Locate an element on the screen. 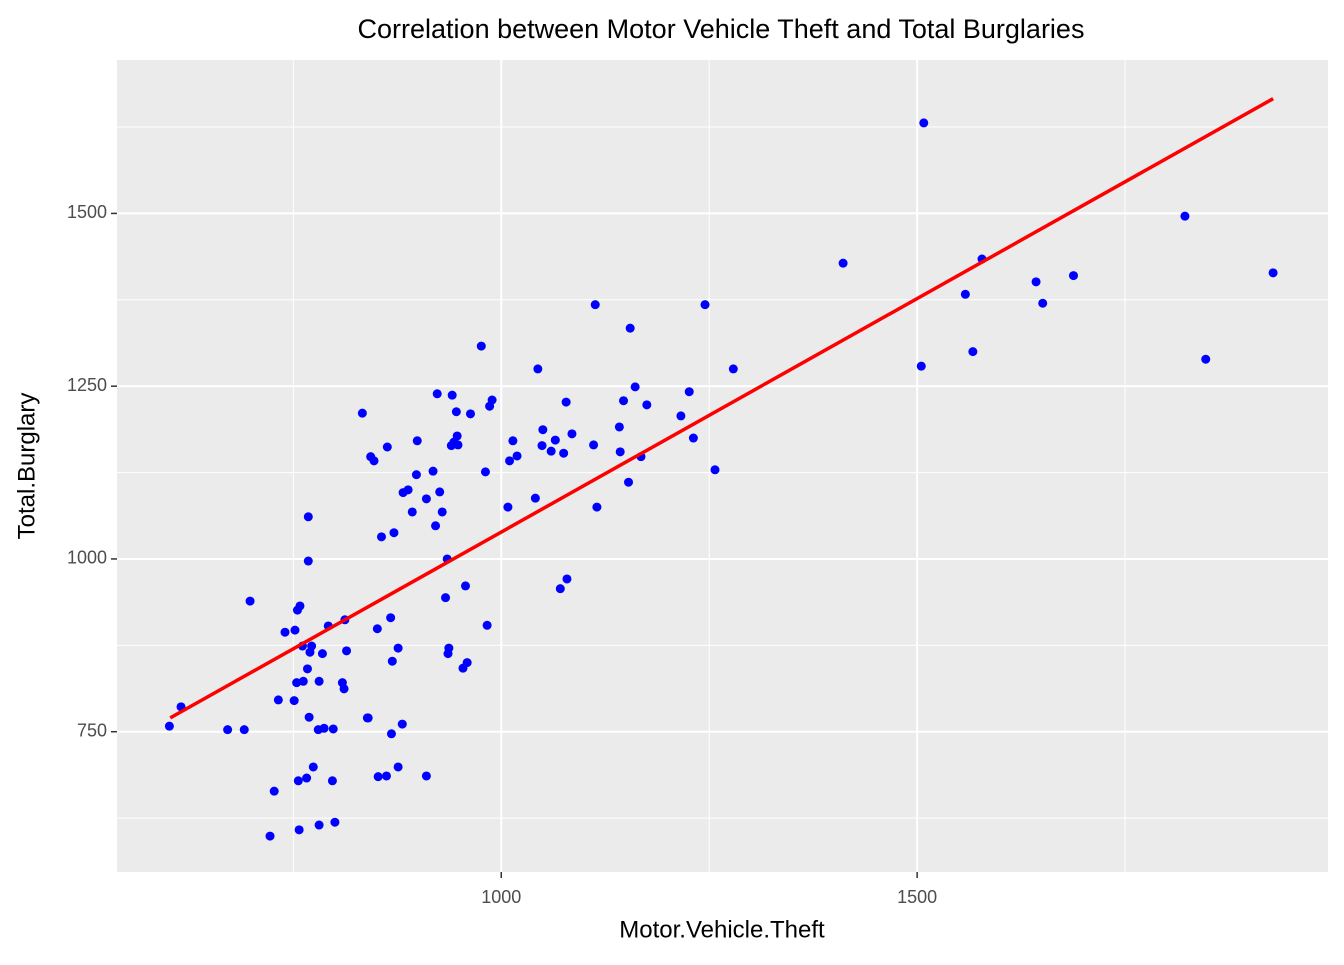 This screenshot has height=965, width=1344. y-tick-label: 750 is located at coordinates (92, 730).